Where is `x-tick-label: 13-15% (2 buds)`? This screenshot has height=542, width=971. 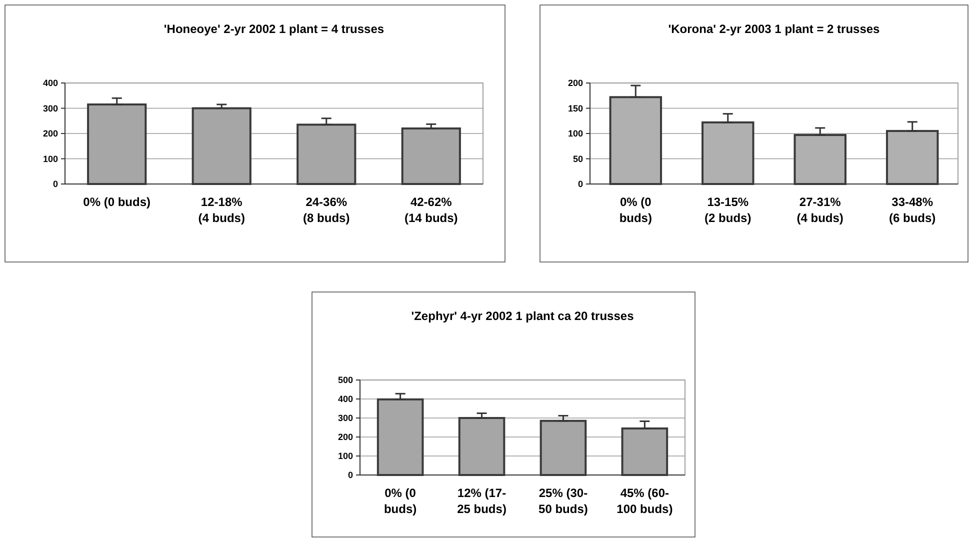
x-tick-label: 13-15% (2 buds) is located at coordinates (728, 210).